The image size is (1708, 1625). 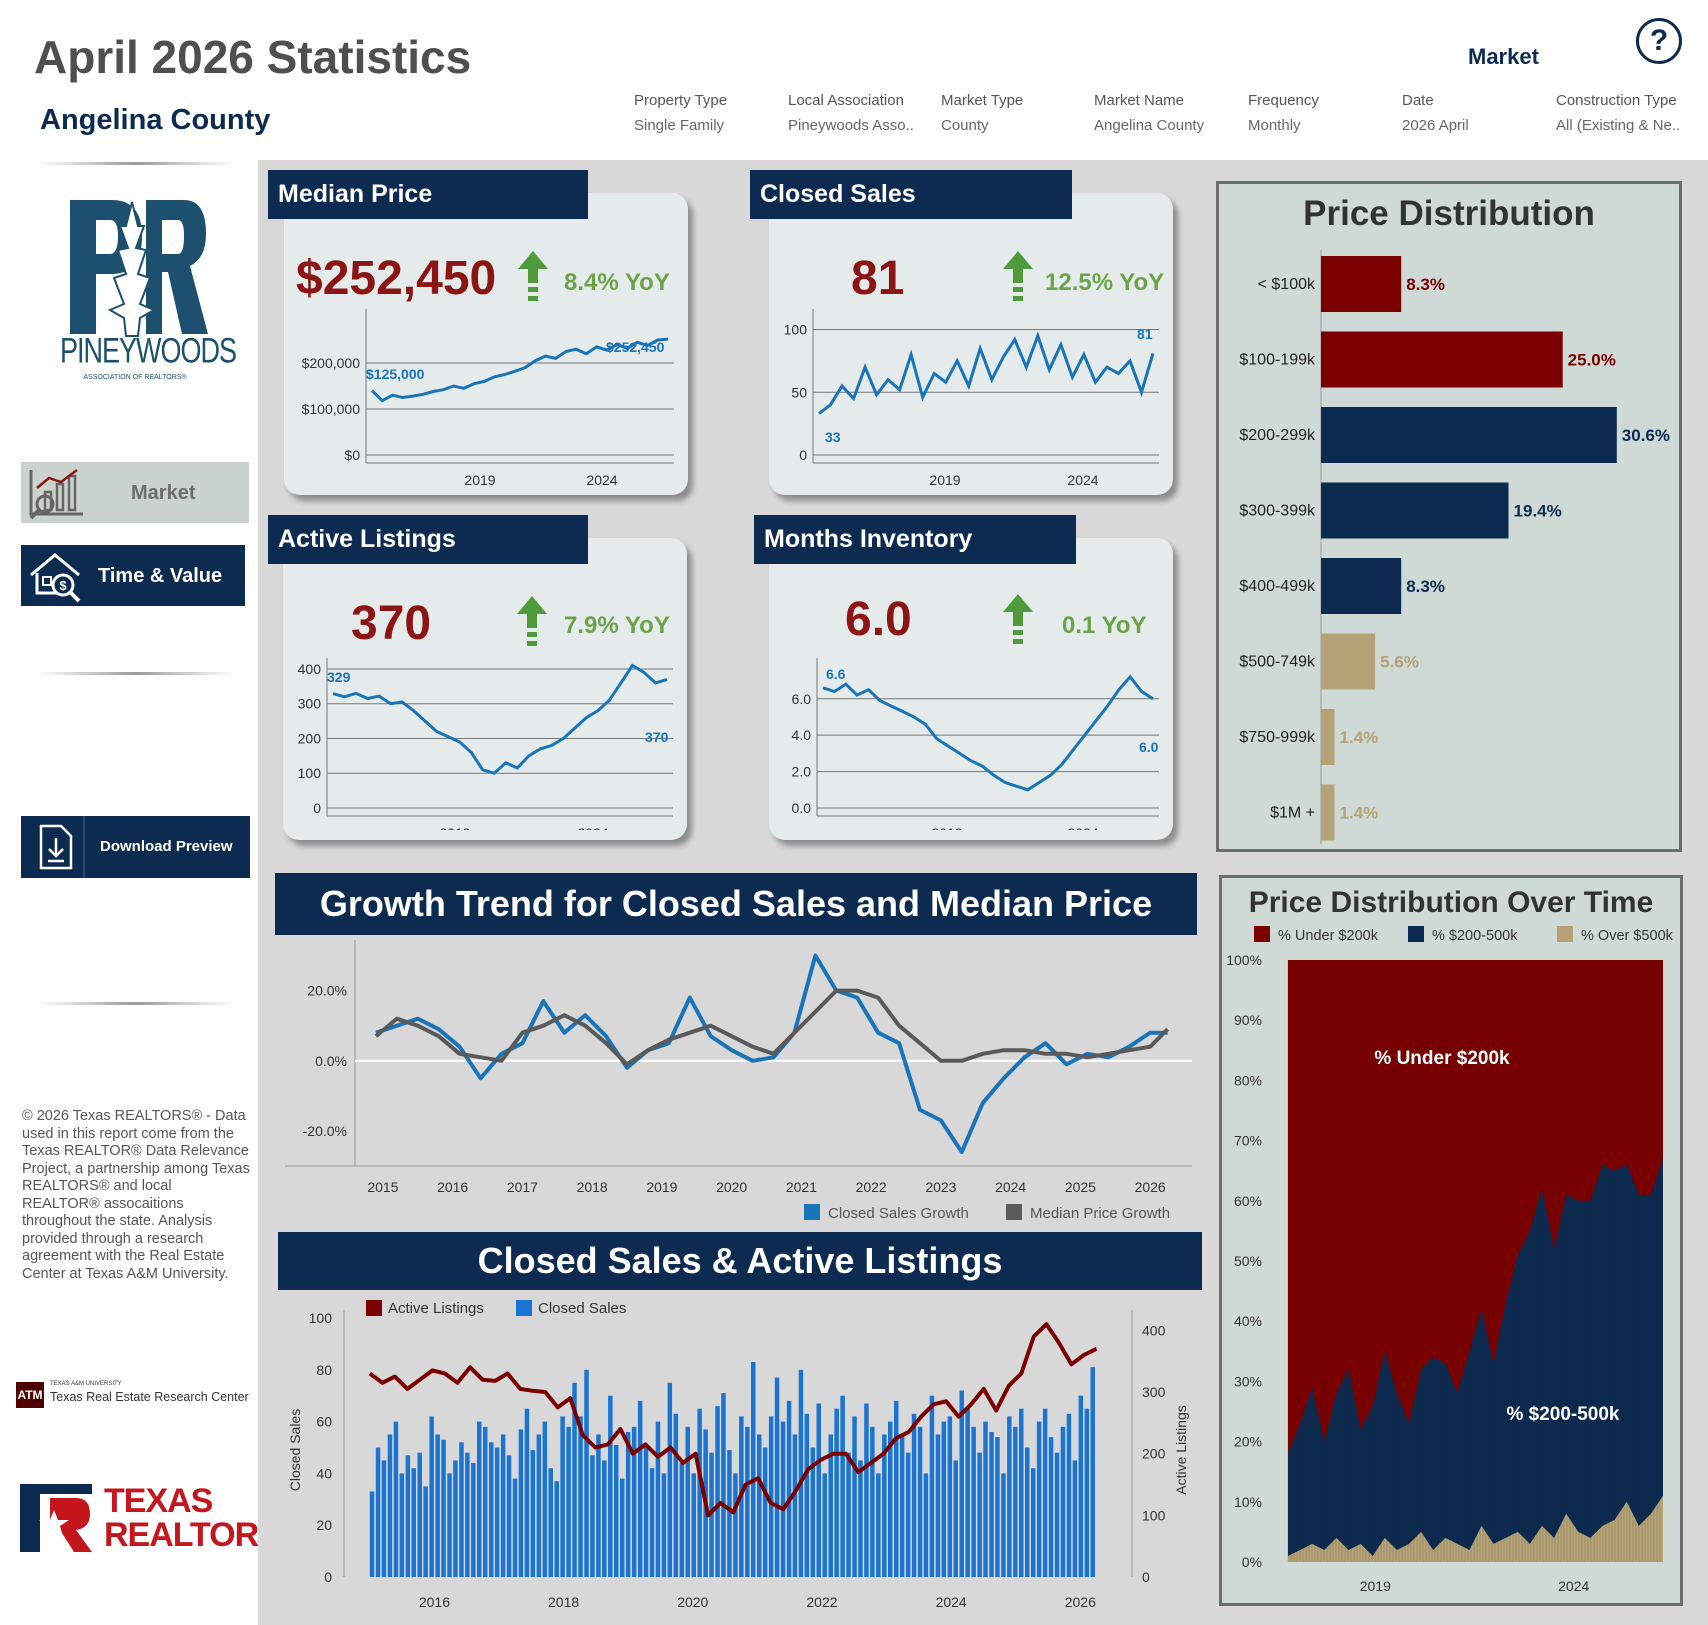 I want to click on filter-date: Date 2026 April, so click(x=1435, y=113).